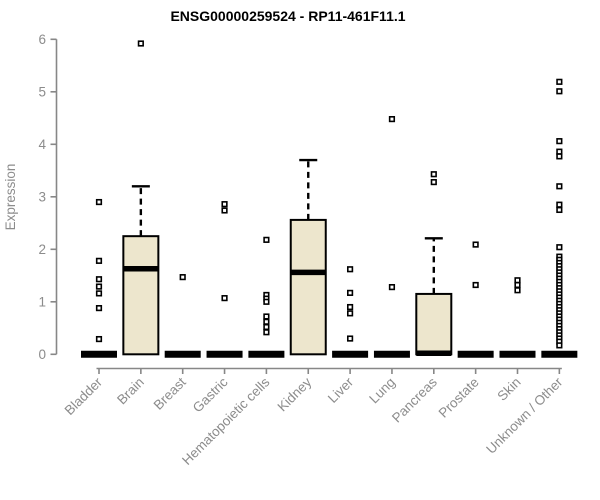 This screenshot has height=500, width=600. I want to click on boxplot-group-bladder, so click(99, 278).